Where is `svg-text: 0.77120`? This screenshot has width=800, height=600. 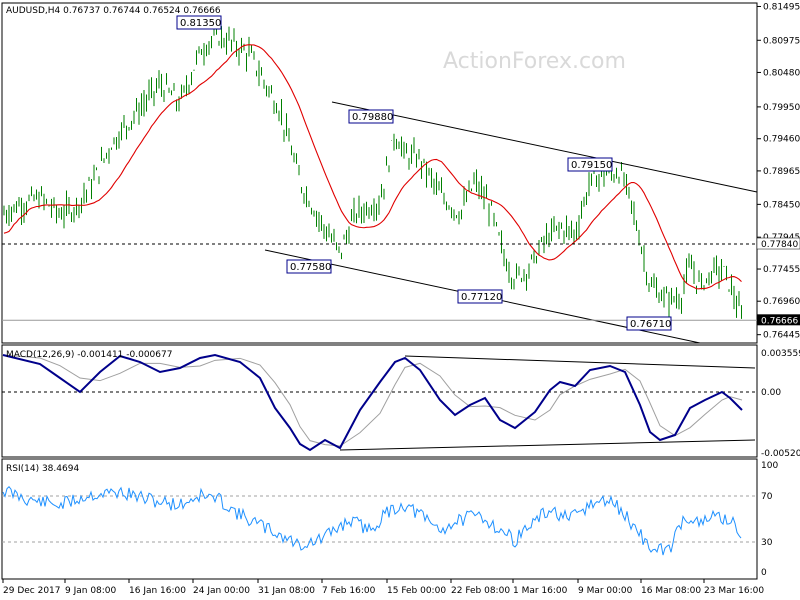
svg-text: 0.77120 is located at coordinates (481, 297).